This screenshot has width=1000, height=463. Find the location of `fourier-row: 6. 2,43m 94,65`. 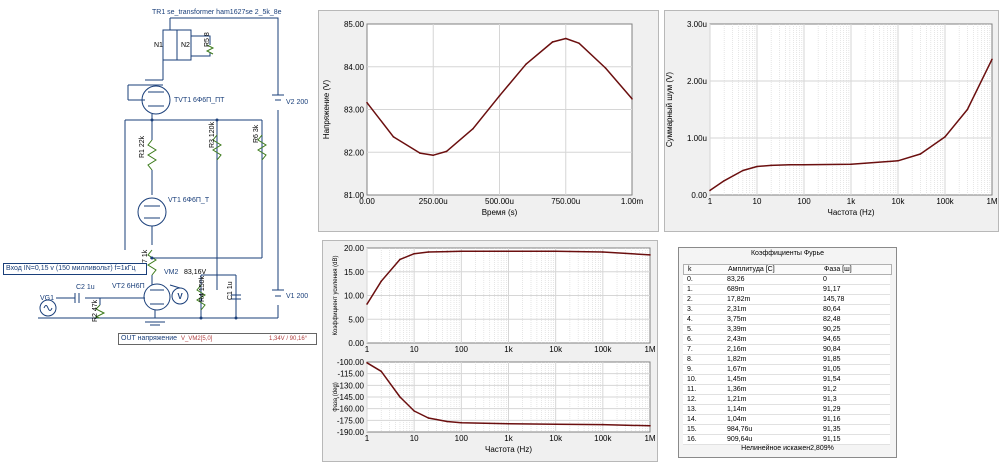

fourier-row: 6. 2,43m 94,65 is located at coordinates (786, 340).